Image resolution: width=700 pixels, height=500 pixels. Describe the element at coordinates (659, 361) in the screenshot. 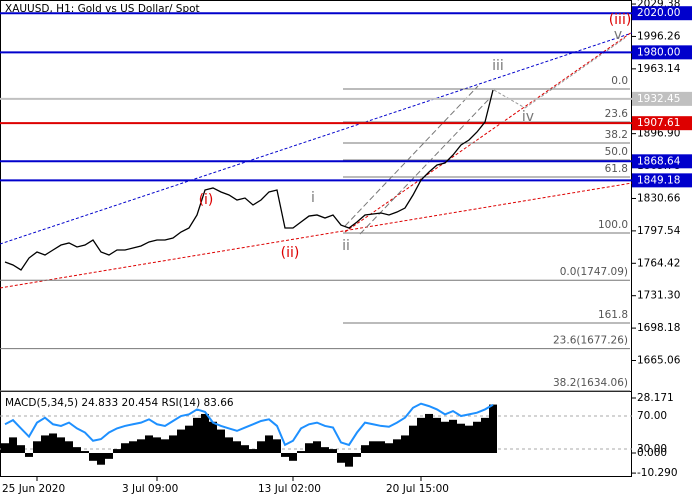

I see `y-tick-label: 1665.06` at that location.